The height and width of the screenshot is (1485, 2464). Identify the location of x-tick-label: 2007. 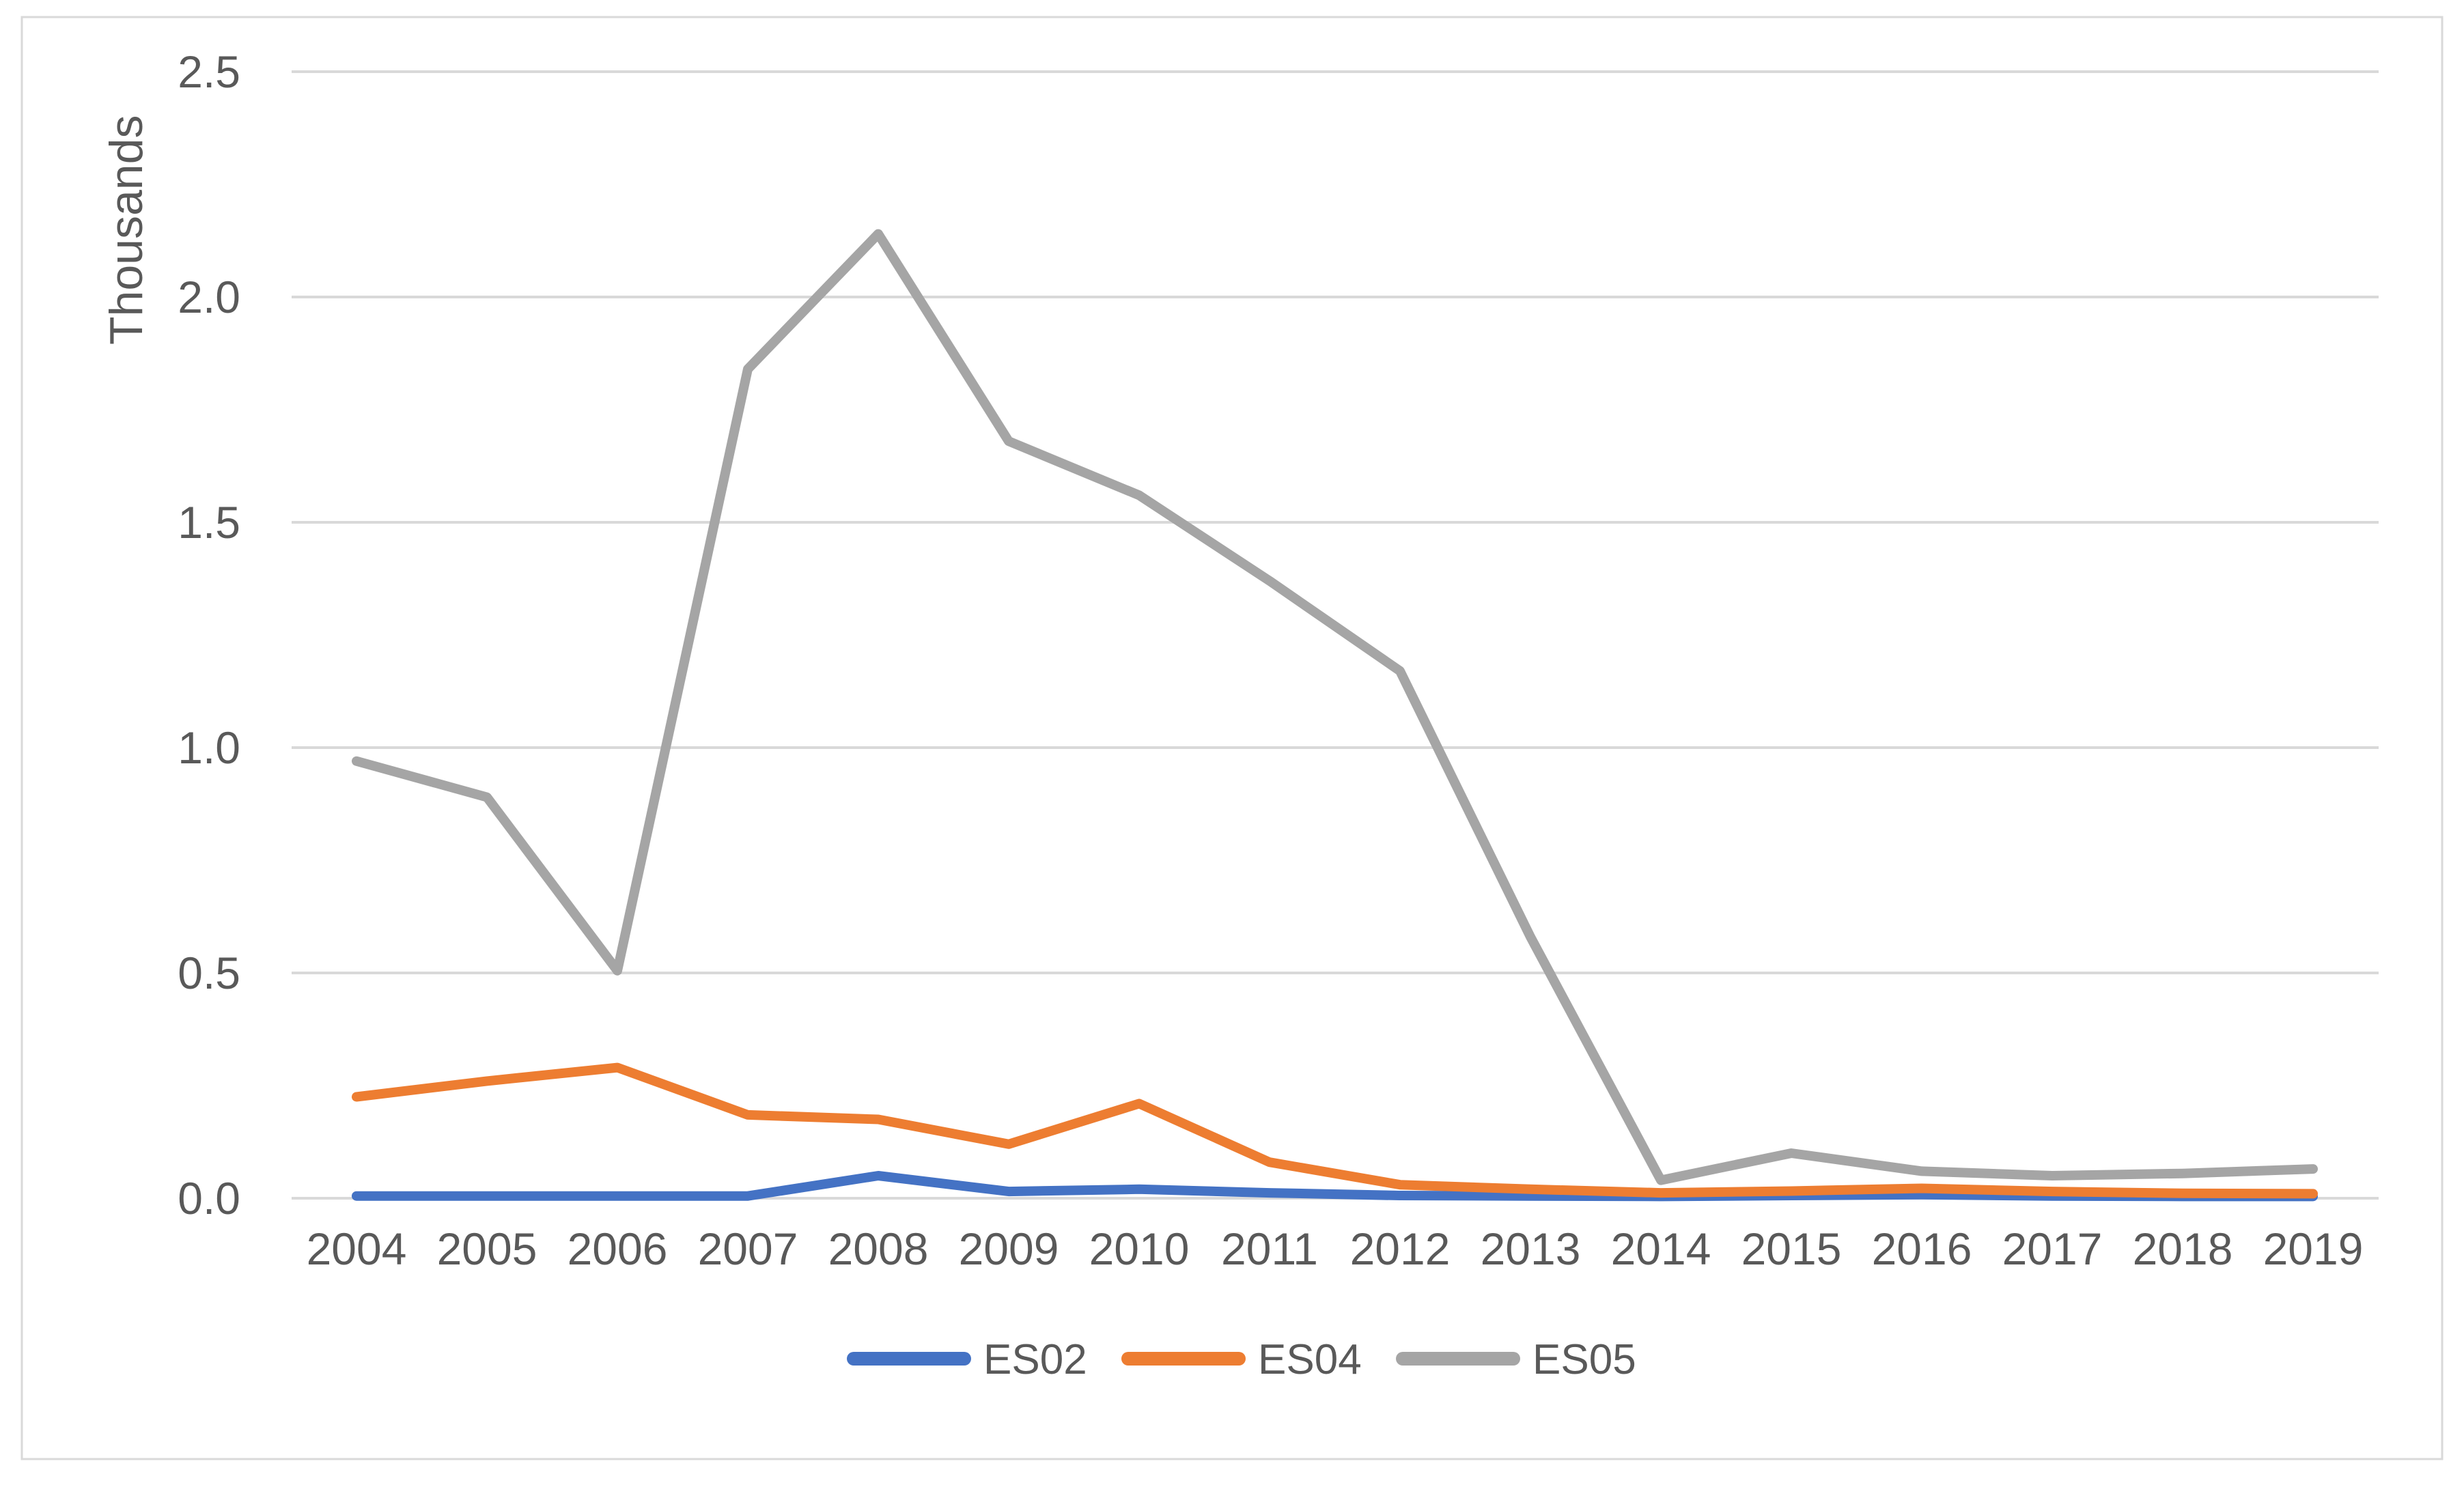
(748, 1249).